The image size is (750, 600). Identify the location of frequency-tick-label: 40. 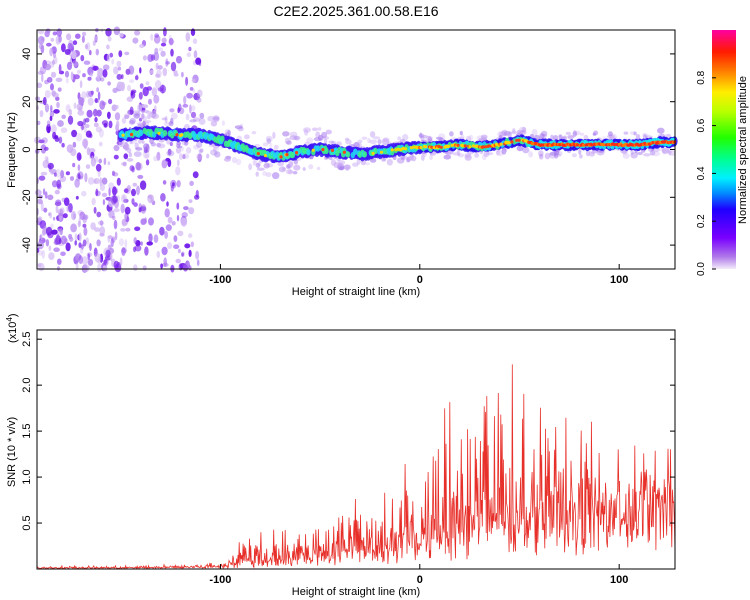
(27, 54).